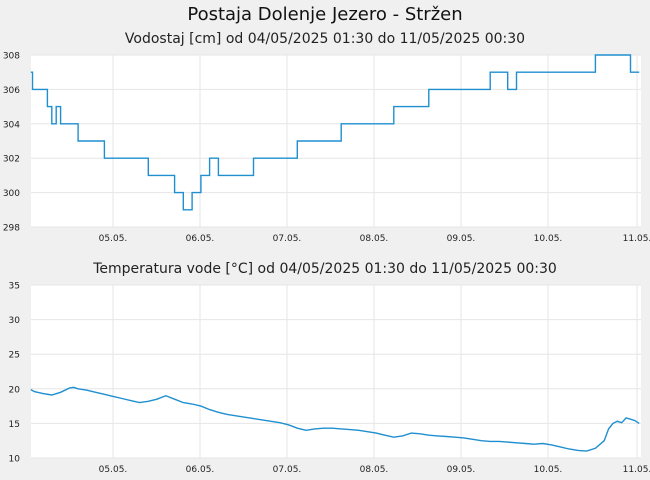 The height and width of the screenshot is (480, 650). I want to click on level-x-tick-label: 08.05., so click(374, 239).